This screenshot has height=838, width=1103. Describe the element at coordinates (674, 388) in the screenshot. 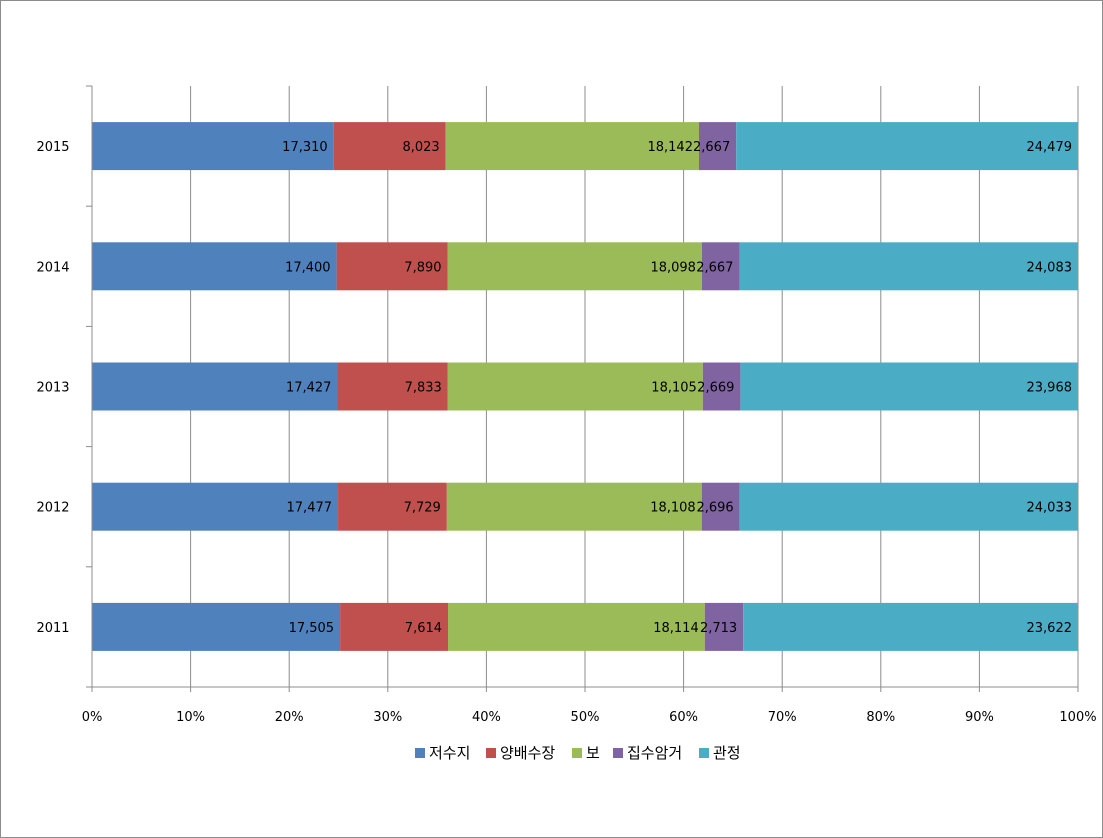

I see `data-label: 18,105` at that location.